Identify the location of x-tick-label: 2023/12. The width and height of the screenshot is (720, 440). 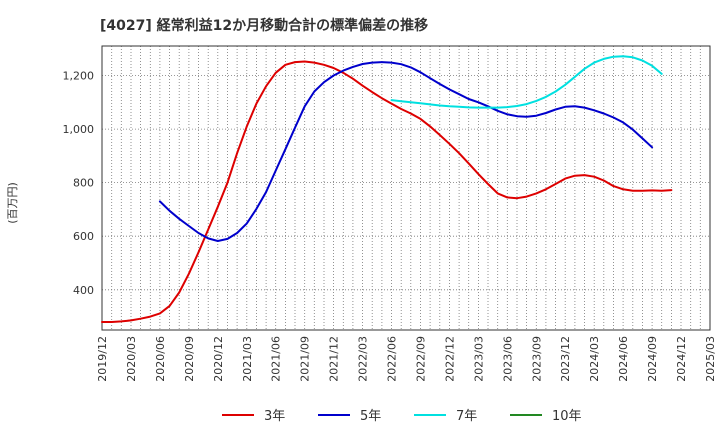
(565, 359).